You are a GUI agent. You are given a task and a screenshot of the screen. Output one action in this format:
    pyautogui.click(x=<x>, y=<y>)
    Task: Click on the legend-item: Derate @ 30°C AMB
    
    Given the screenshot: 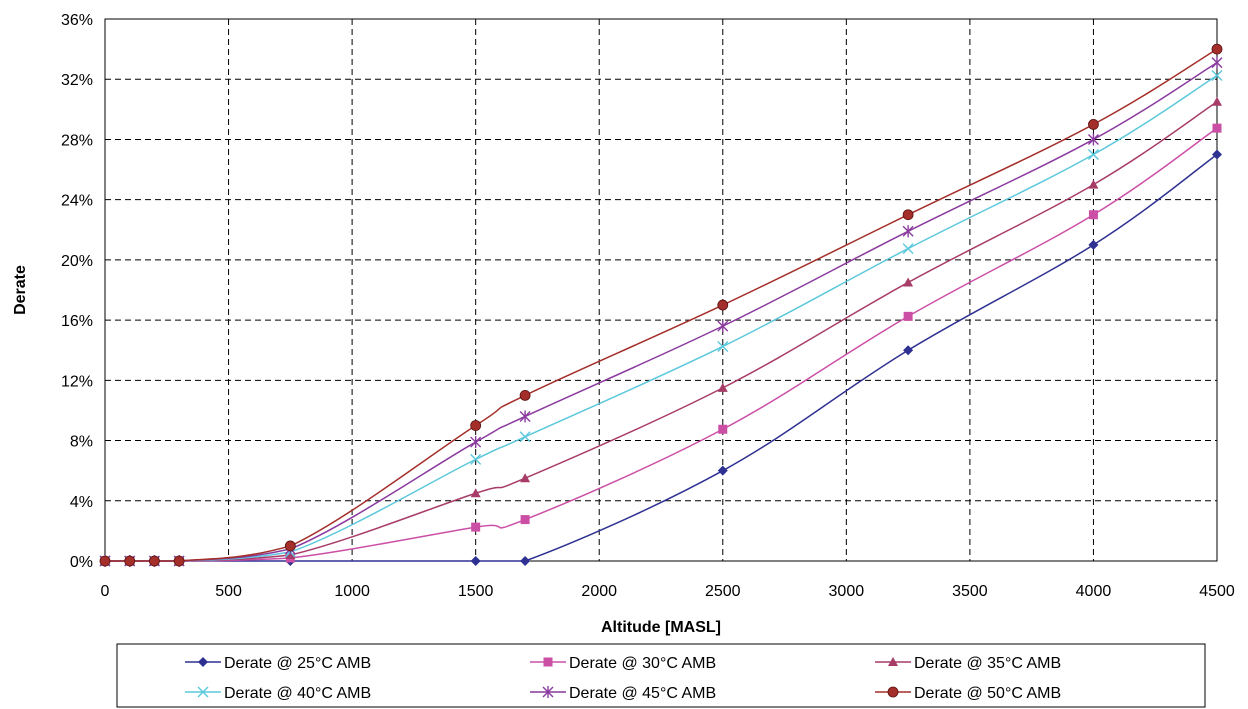 What is the action you would take?
    pyautogui.click(x=623, y=663)
    